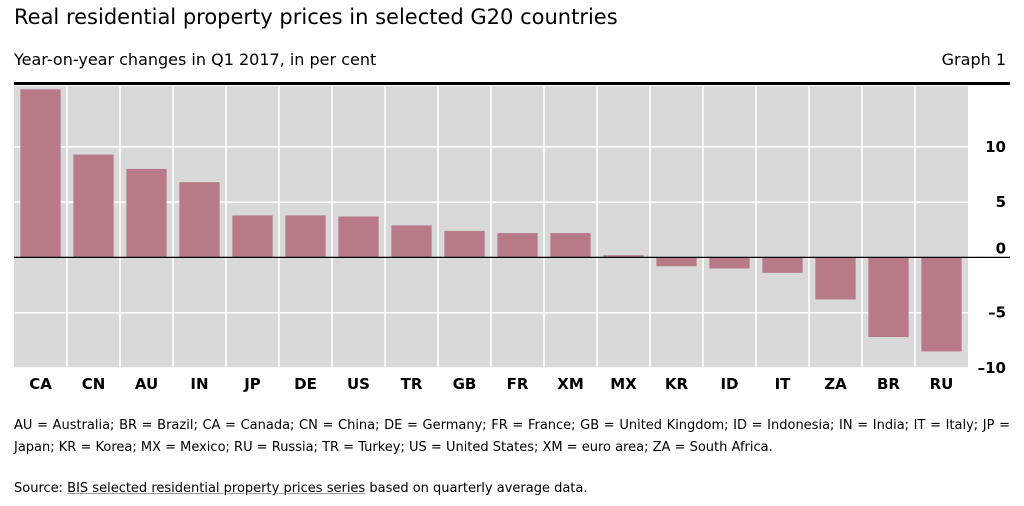  I want to click on y-tick-label: 0, so click(1001, 248).